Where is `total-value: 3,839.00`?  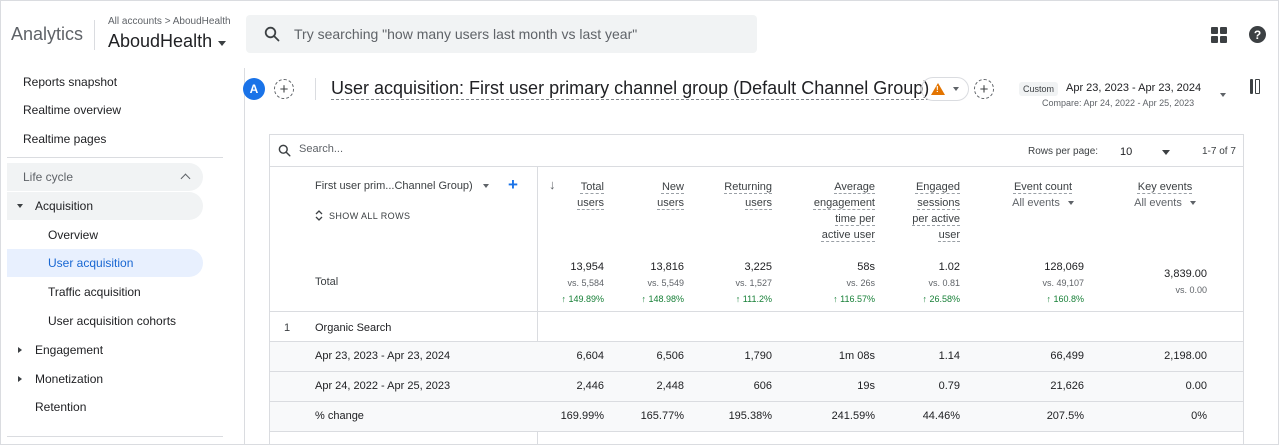 total-value: 3,839.00 is located at coordinates (1185, 274).